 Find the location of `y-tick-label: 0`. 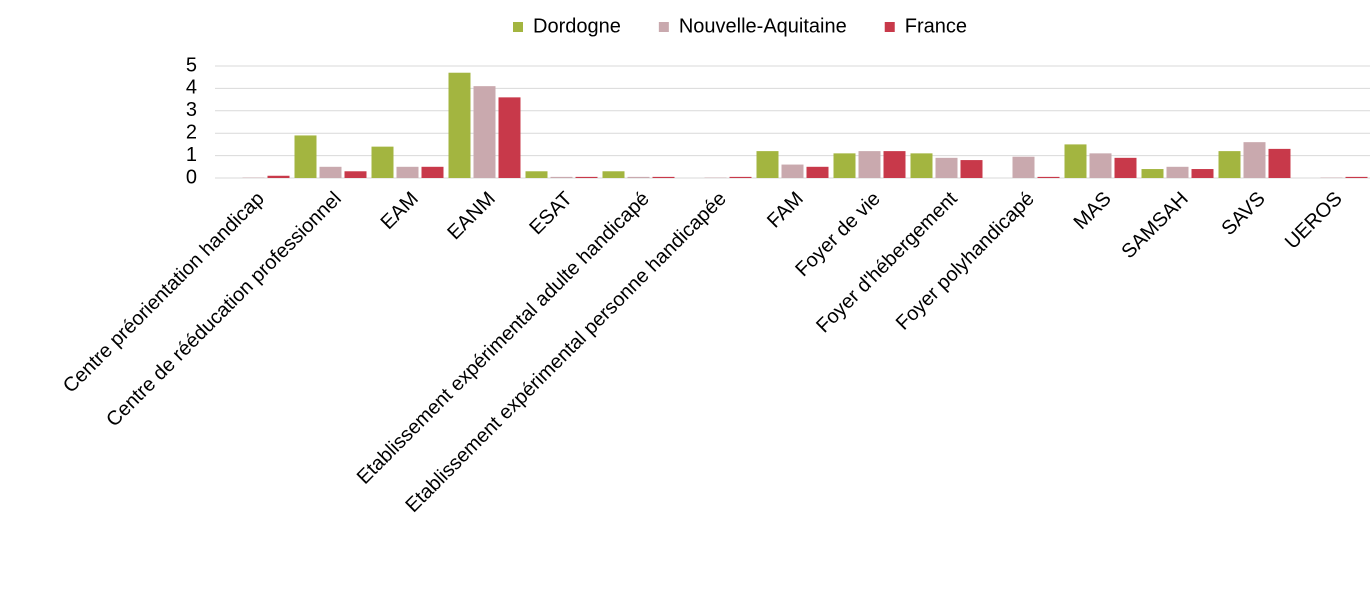

y-tick-label: 0 is located at coordinates (191, 177).